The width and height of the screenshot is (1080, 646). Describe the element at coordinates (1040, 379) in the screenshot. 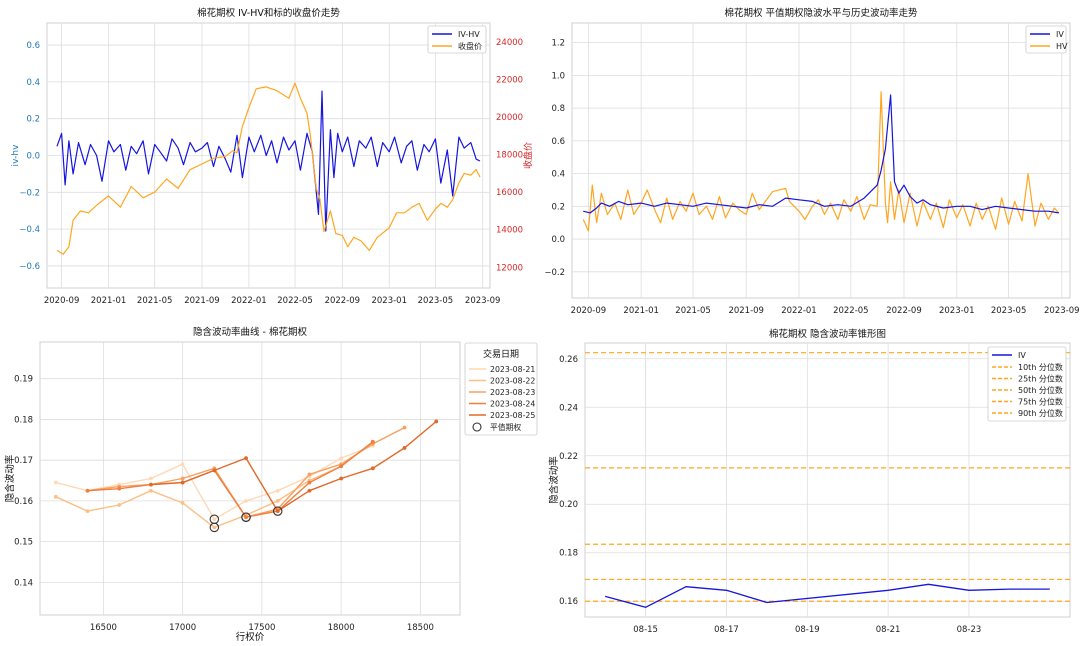

I see `legend-percentile-label: 25th 分位数` at that location.